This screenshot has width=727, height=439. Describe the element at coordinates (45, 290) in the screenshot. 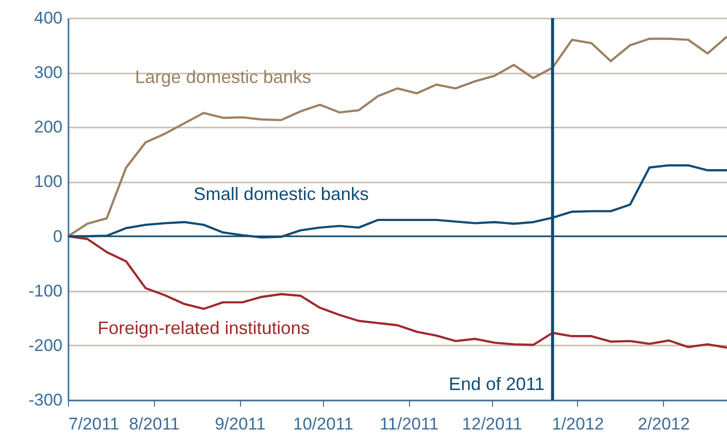

I see `y-tick-label: -100` at that location.